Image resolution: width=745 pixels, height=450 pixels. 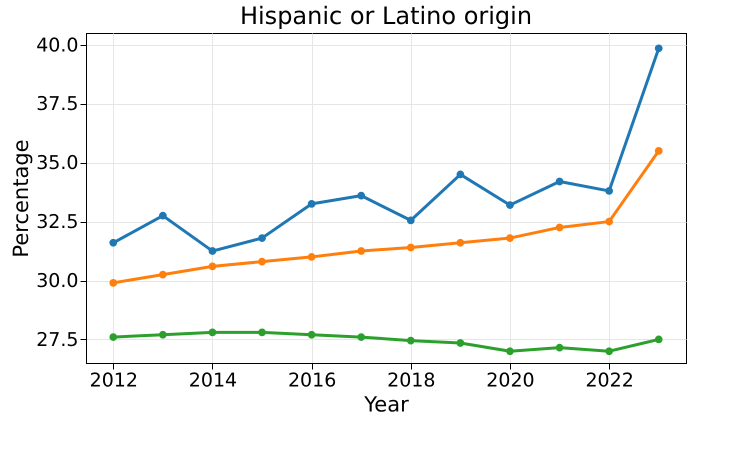 What do you see at coordinates (312, 381) in the screenshot?
I see `x-tick-label: 2016` at bounding box center [312, 381].